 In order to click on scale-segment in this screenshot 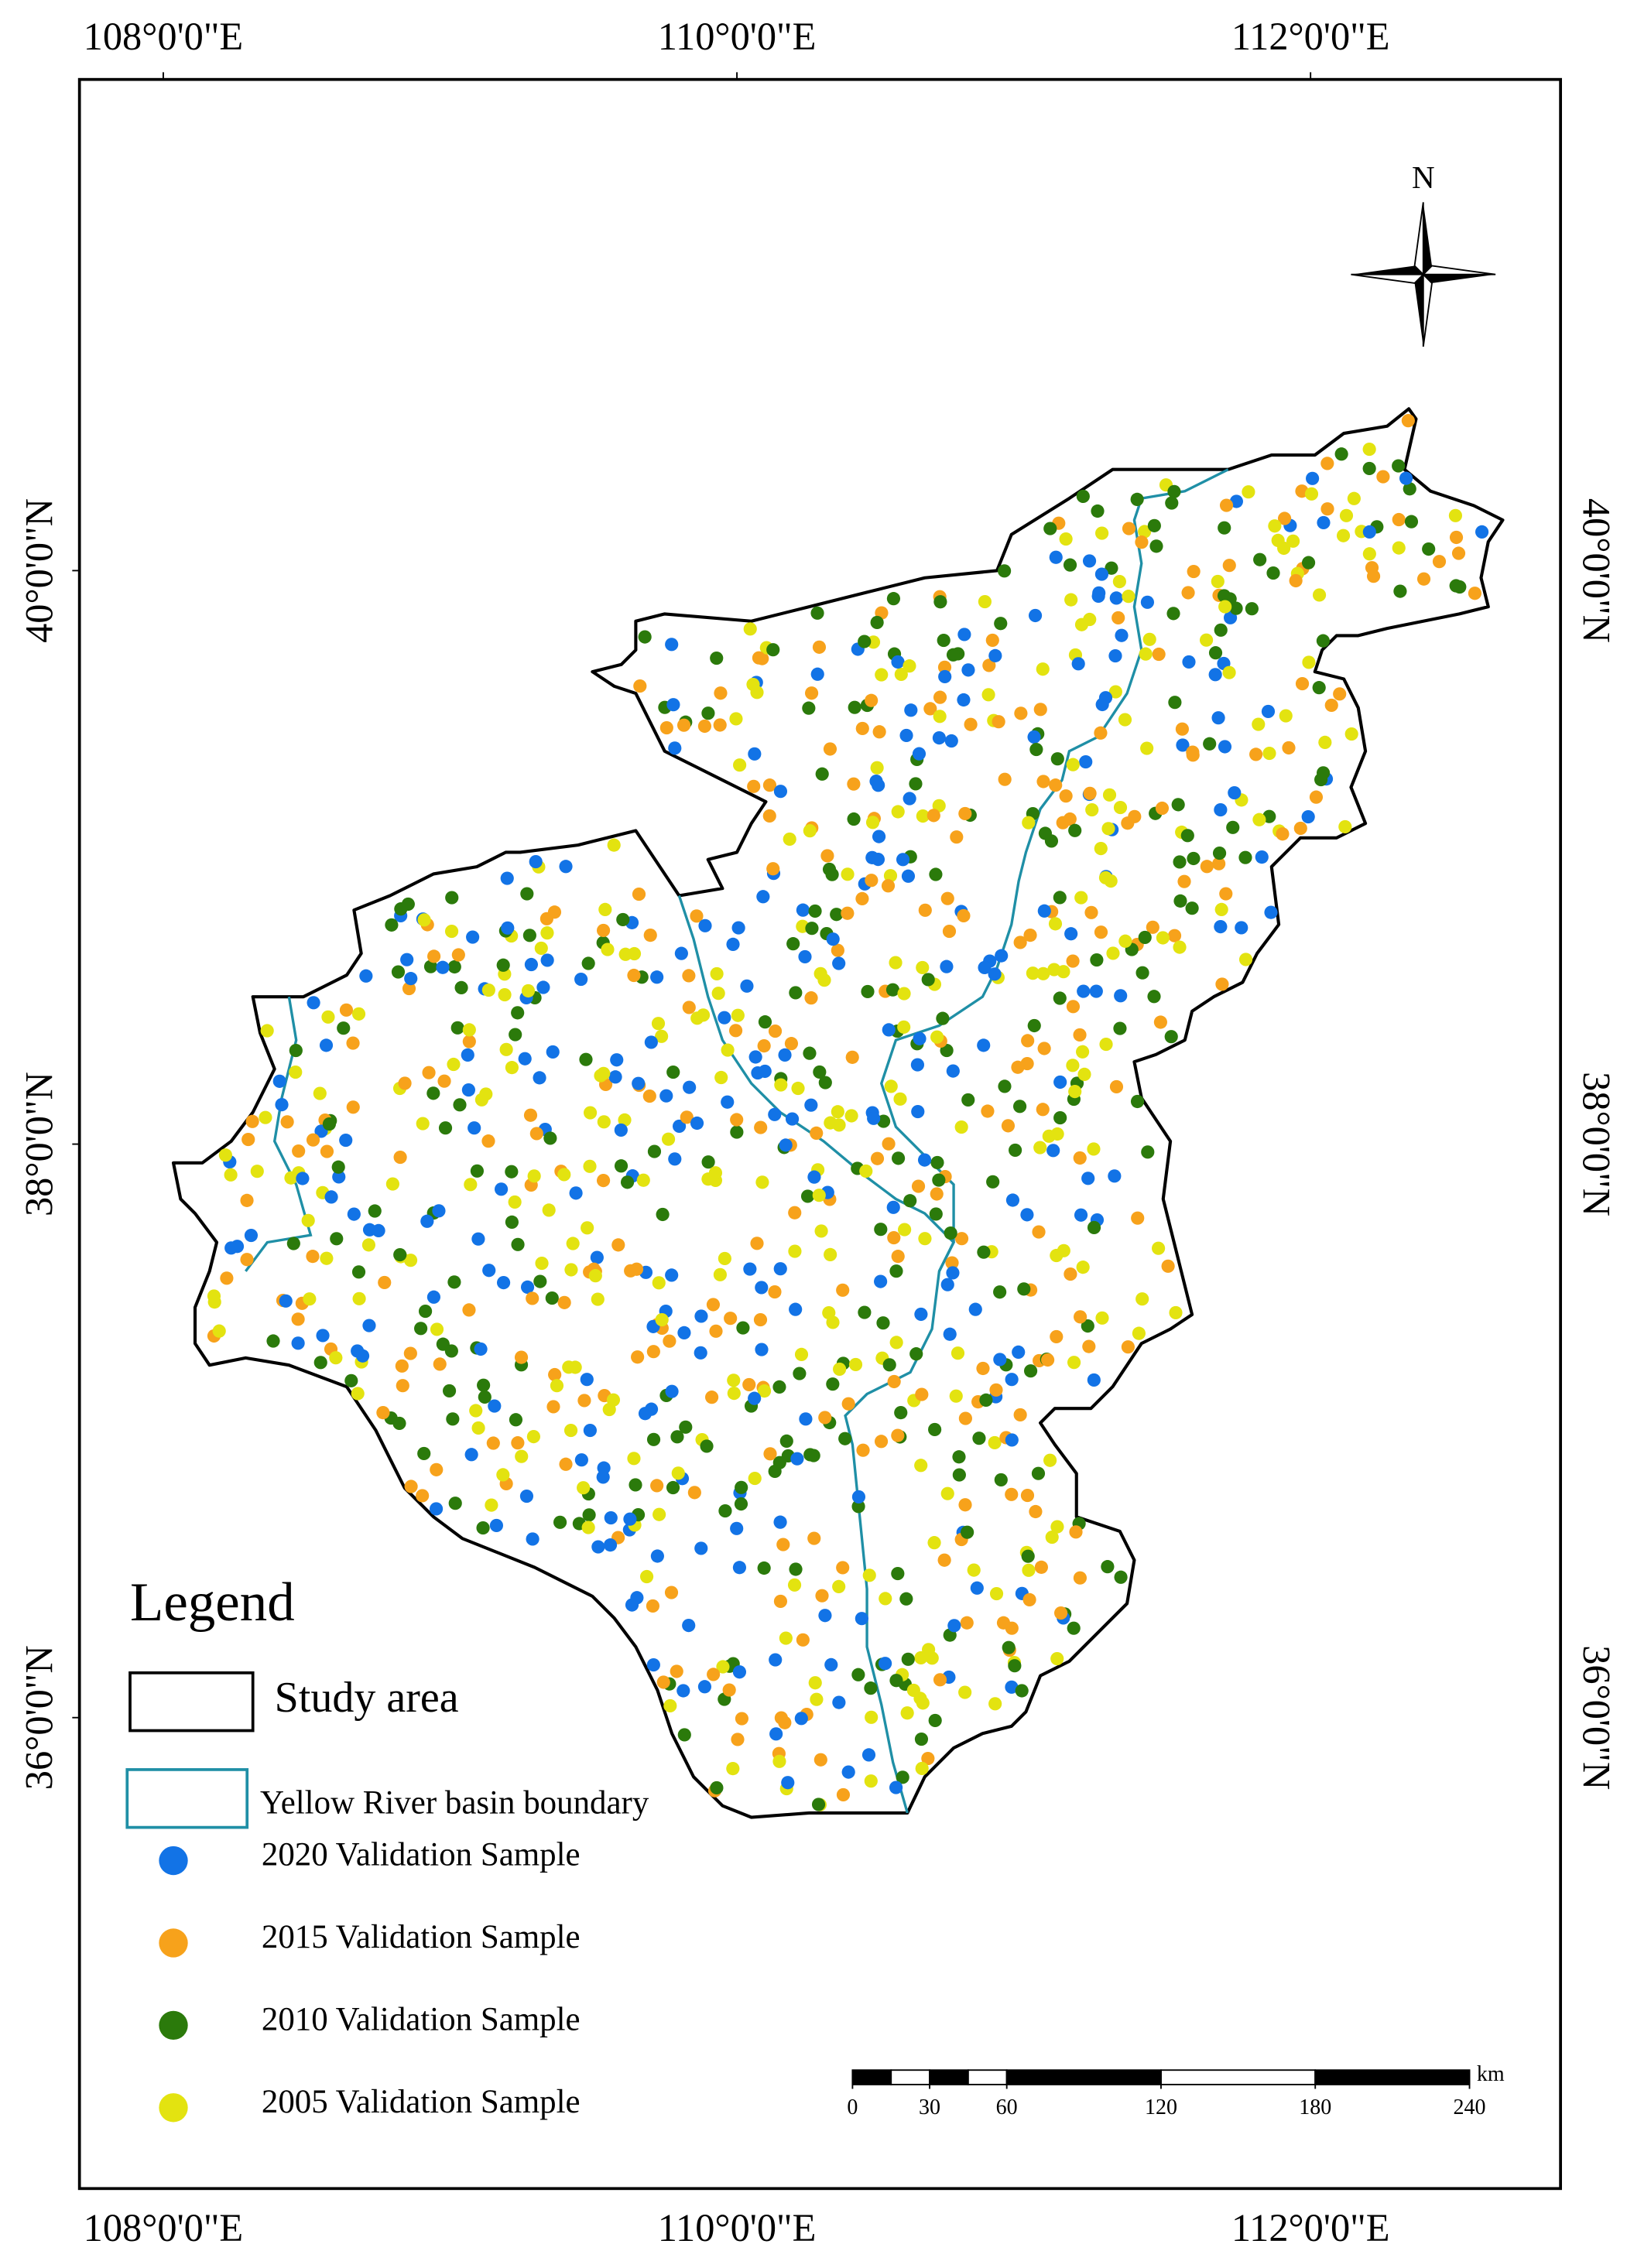, I will do `click(987, 2077)`.